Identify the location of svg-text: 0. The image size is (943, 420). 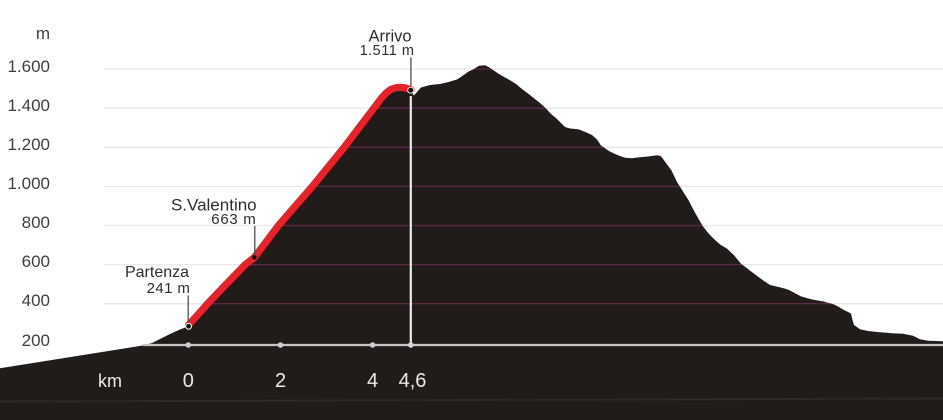
(188, 381).